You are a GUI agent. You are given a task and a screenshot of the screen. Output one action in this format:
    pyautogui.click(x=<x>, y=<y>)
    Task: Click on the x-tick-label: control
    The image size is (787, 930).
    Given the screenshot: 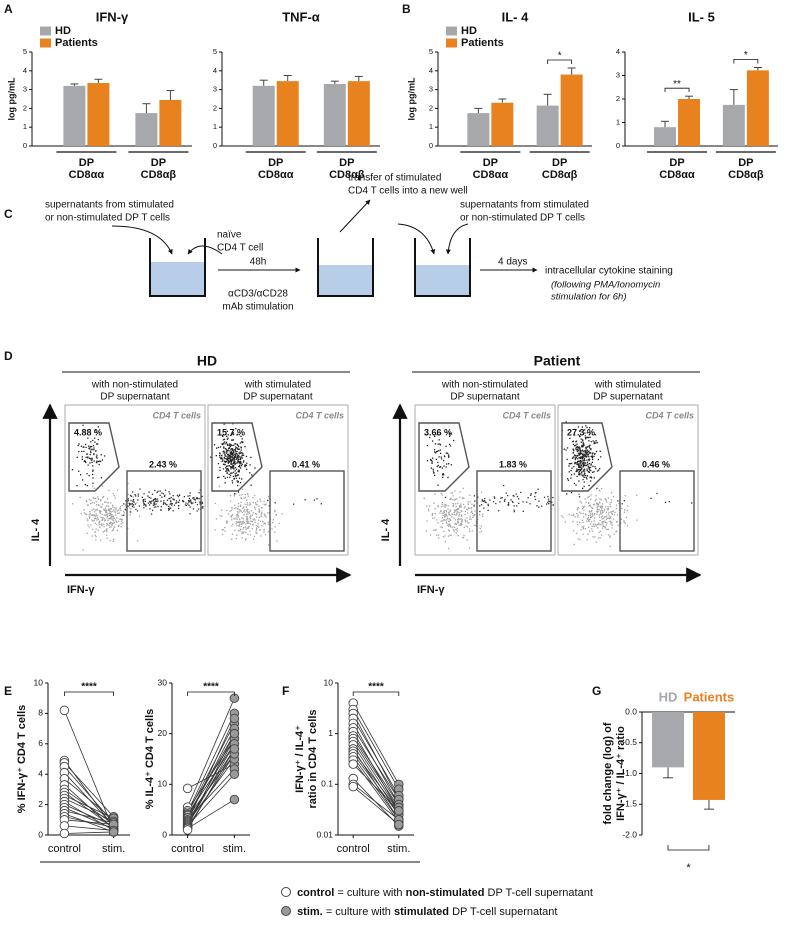 What is the action you would take?
    pyautogui.click(x=353, y=849)
    